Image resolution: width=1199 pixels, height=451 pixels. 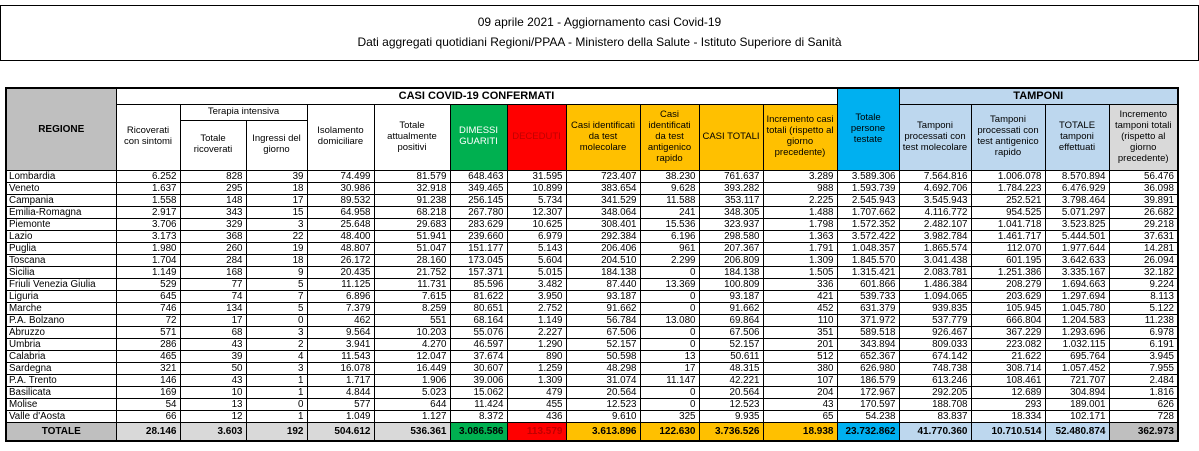 What do you see at coordinates (800, 296) in the screenshot?
I see `cell-incremento_casi_totali: 421` at bounding box center [800, 296].